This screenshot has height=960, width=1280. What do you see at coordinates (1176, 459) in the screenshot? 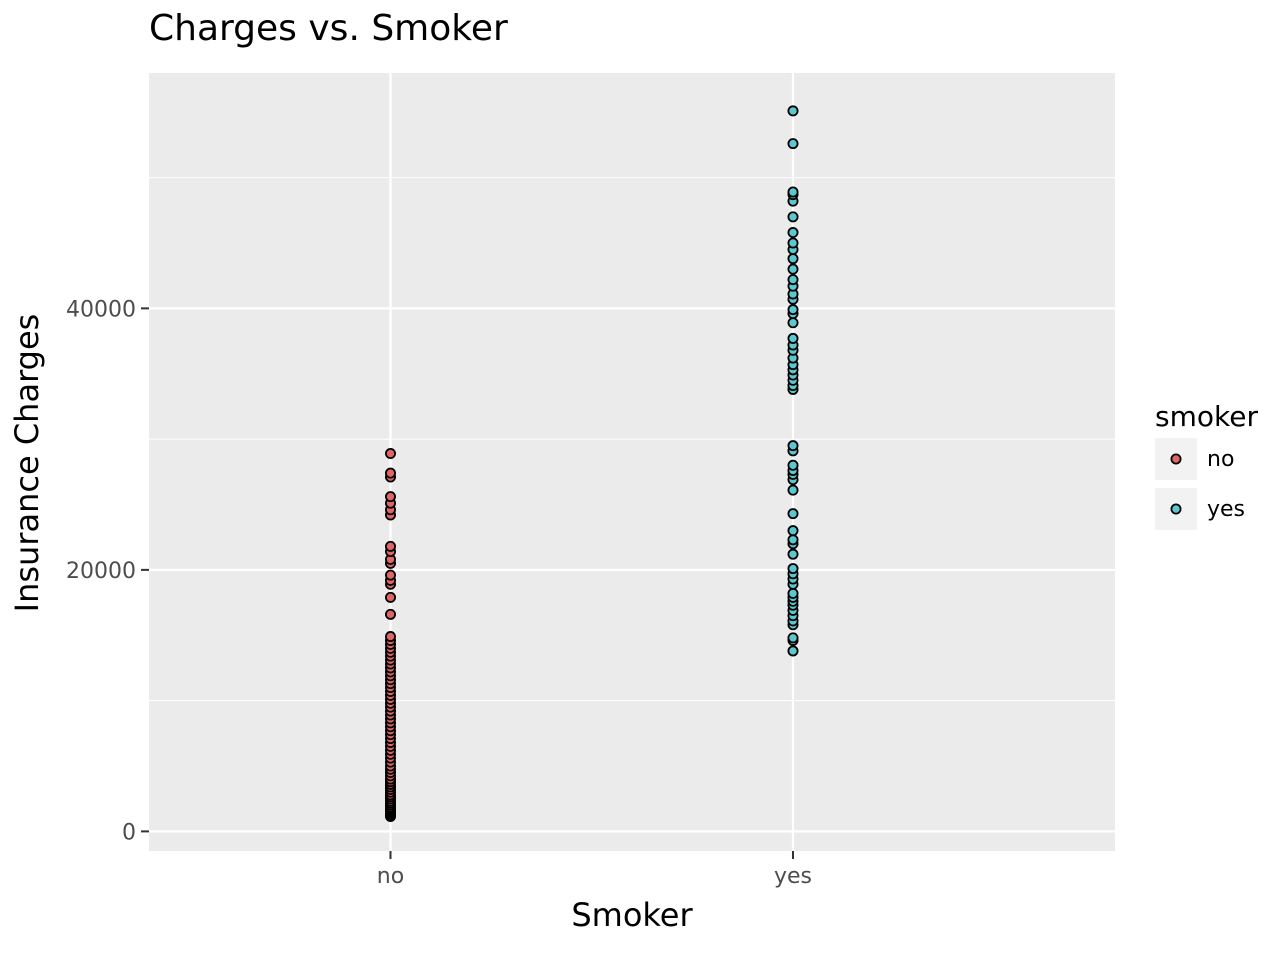
I see `legend-key-no` at bounding box center [1176, 459].